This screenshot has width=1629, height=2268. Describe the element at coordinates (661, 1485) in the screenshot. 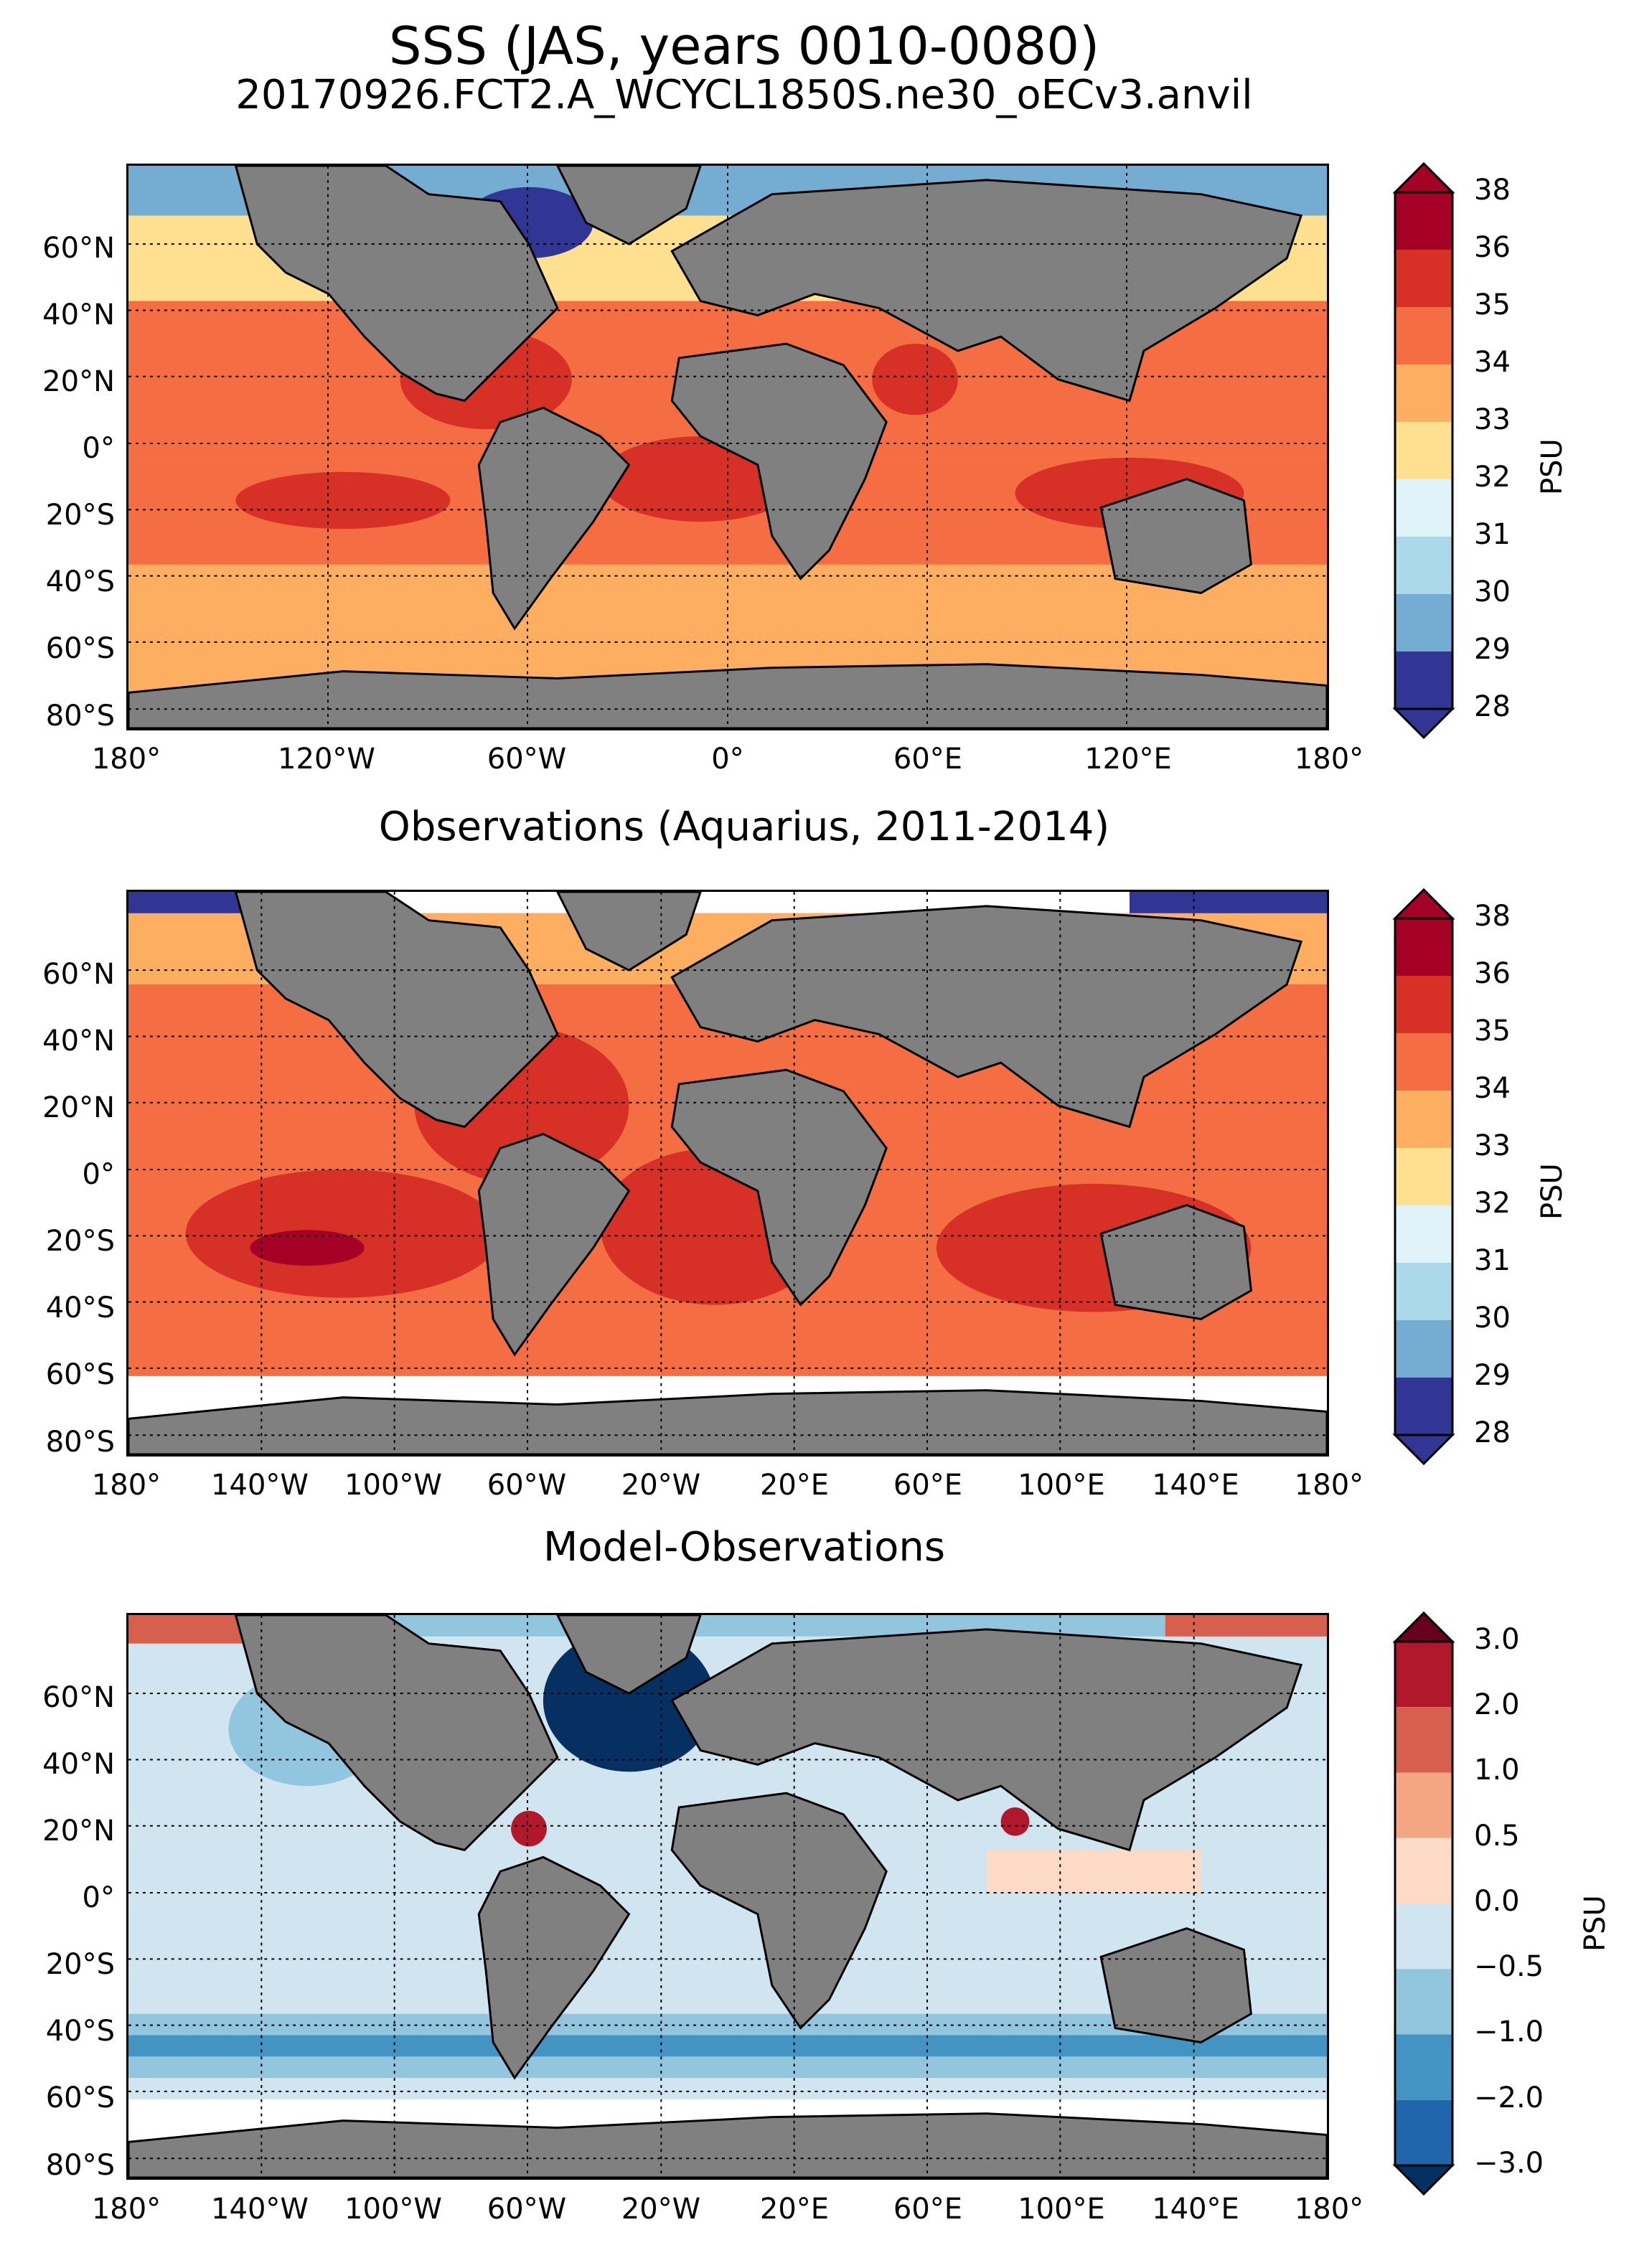

I see `obs-xtick-20w: 20°W` at that location.